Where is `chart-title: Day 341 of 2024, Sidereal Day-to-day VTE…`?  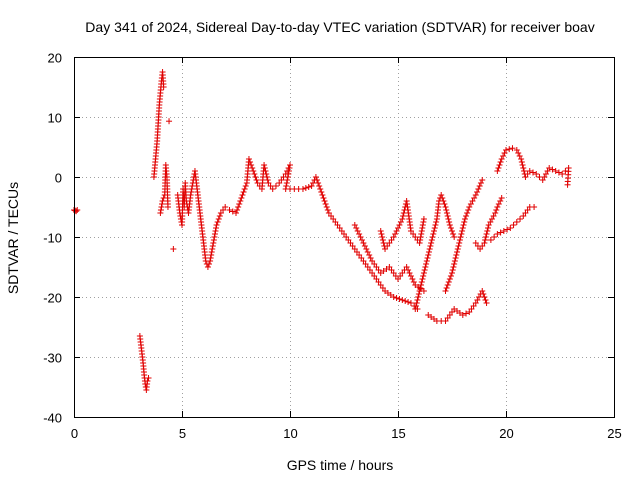
chart-title: Day 341 of 2024, Sidereal Day-to-day VTE… is located at coordinates (339, 27).